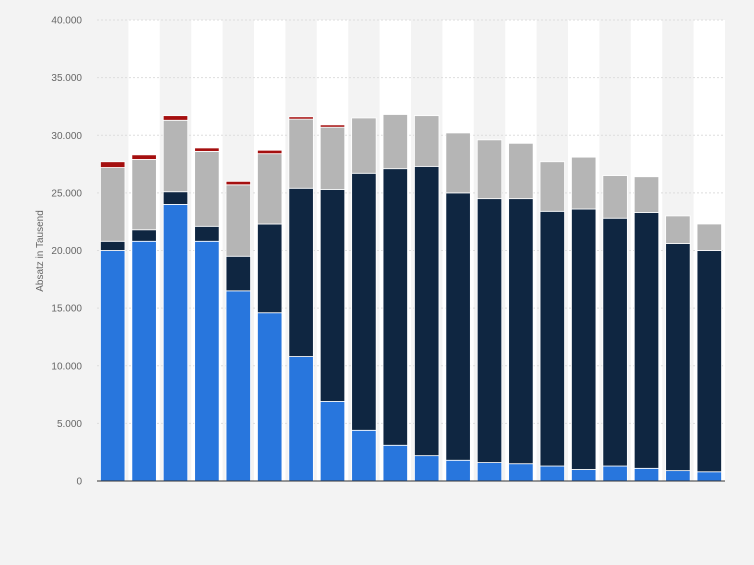 The image size is (754, 565). Describe the element at coordinates (79, 482) in the screenshot. I see `y-tick-label: 0` at that location.